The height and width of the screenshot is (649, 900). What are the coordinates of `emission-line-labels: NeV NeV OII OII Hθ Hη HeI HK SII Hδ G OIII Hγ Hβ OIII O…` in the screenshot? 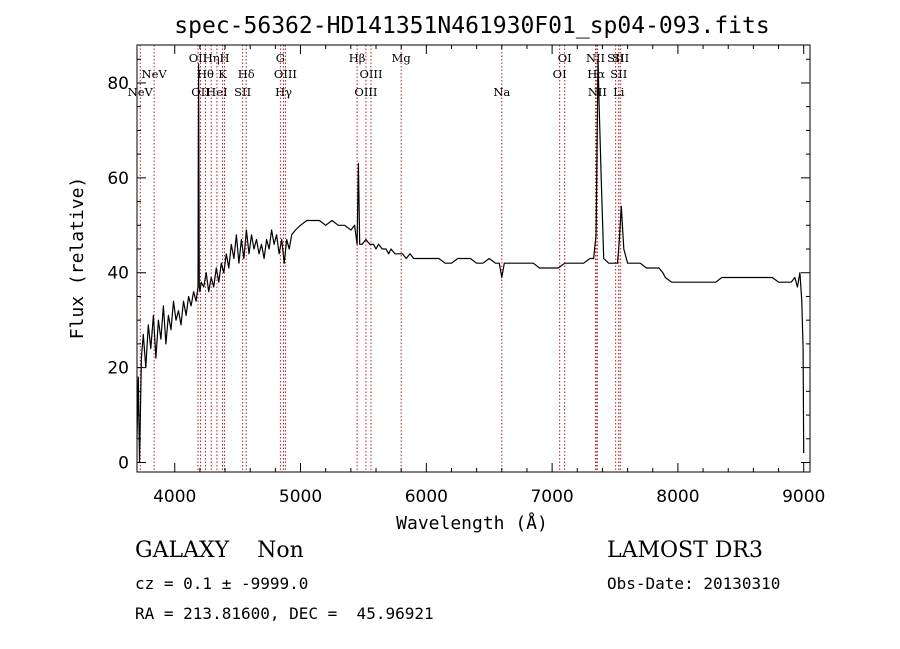 It's located at (378, 75).